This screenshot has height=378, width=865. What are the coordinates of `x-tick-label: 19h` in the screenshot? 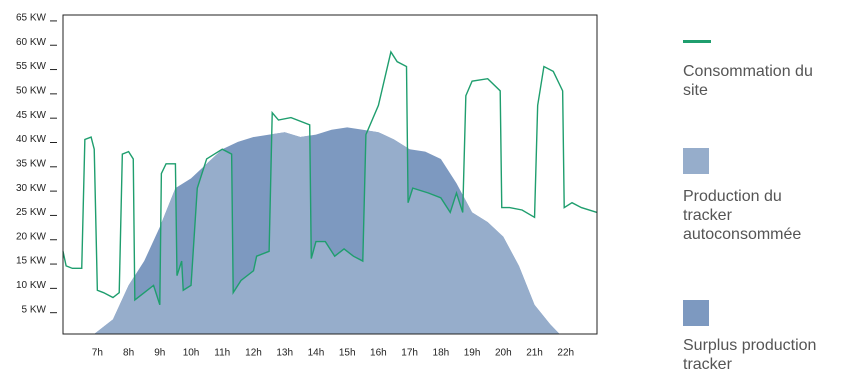 It's located at (472, 353).